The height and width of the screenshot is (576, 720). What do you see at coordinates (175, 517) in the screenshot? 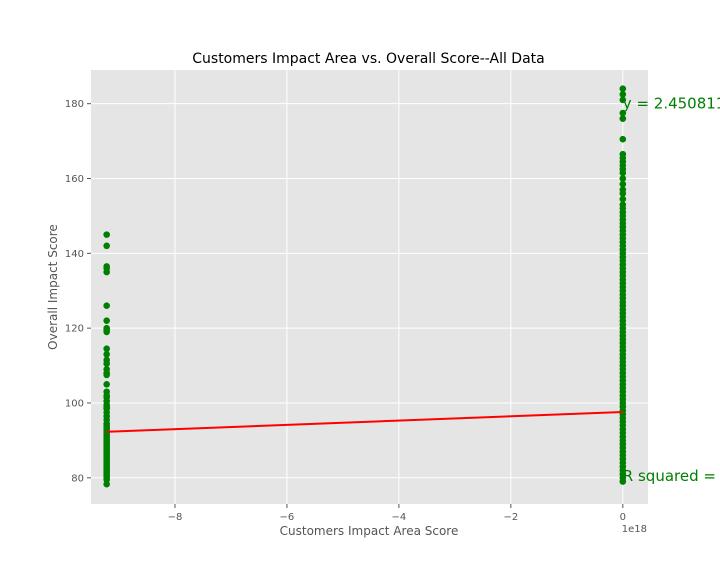
I see `x-tick-label: −8` at bounding box center [175, 517].